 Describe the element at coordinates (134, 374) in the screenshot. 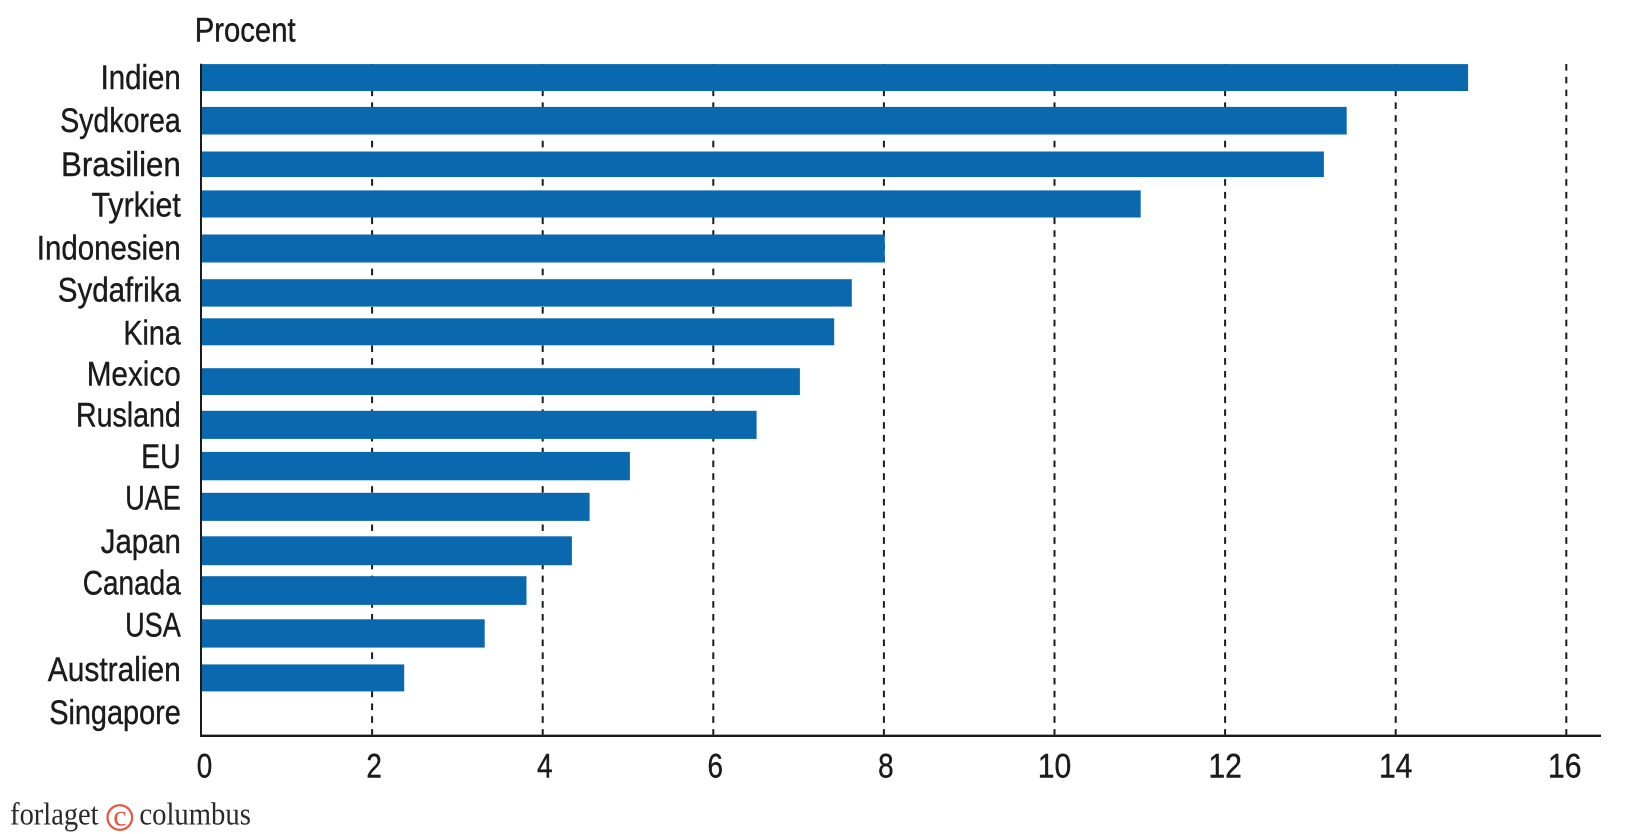

I see `svg-text: Mexico` at that location.